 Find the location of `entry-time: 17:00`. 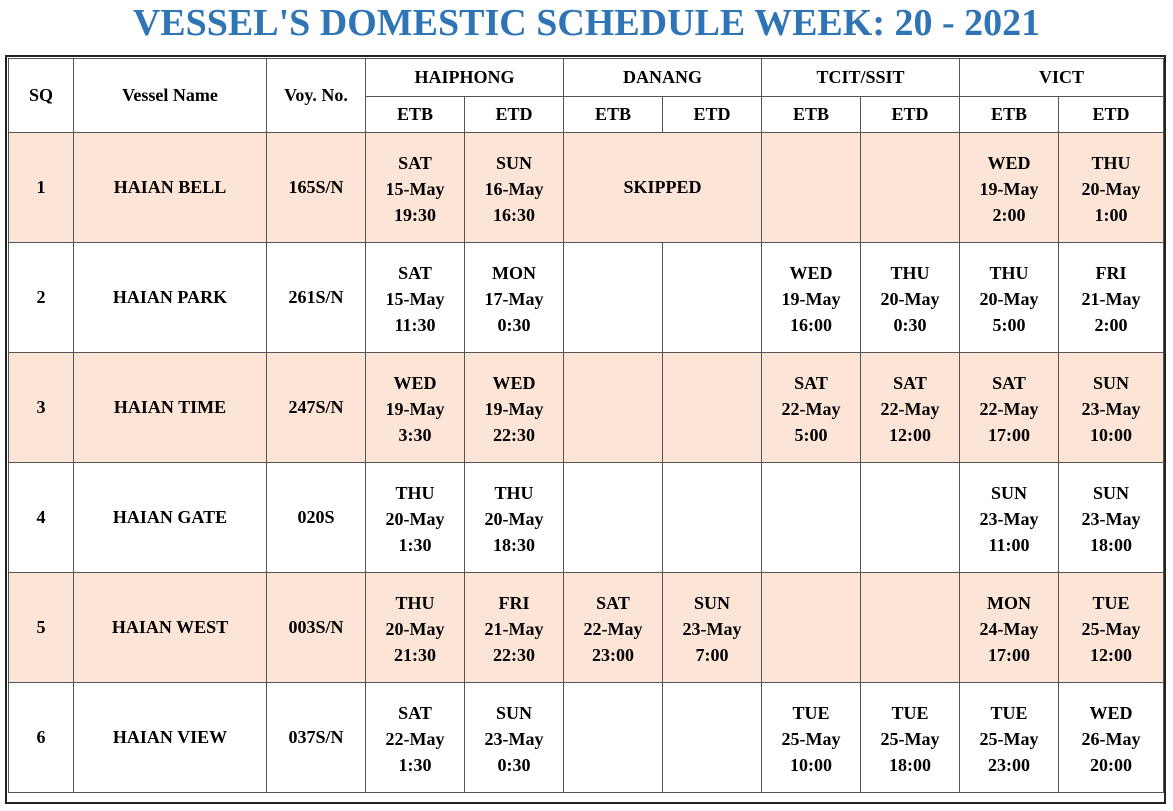

entry-time: 17:00 is located at coordinates (1009, 434).